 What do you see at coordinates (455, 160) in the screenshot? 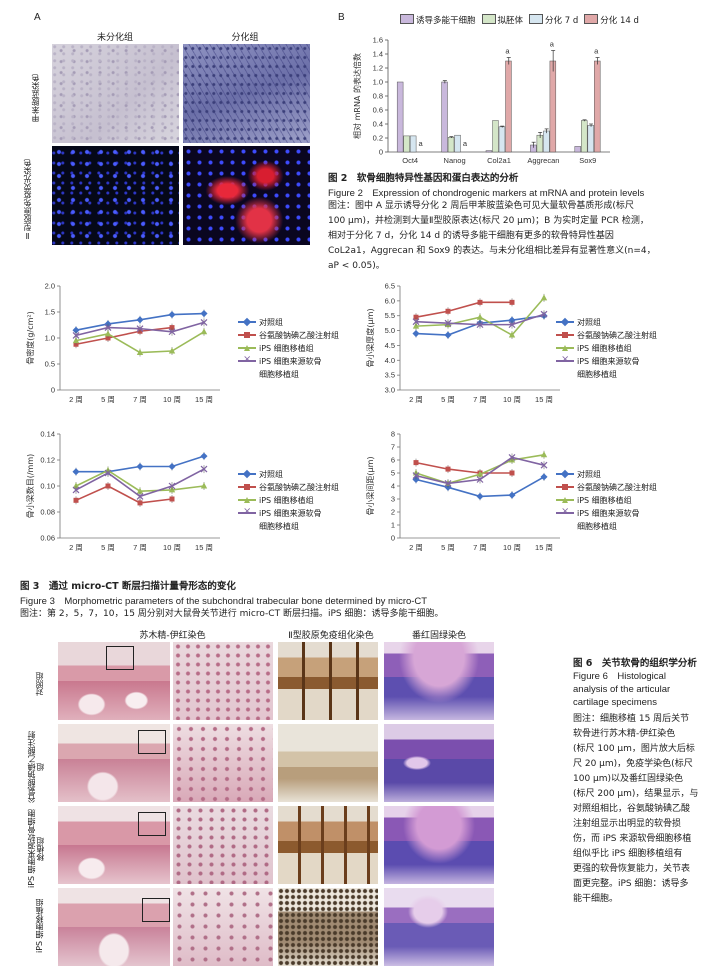
I see `x-tick-label: Nanog` at bounding box center [455, 160].